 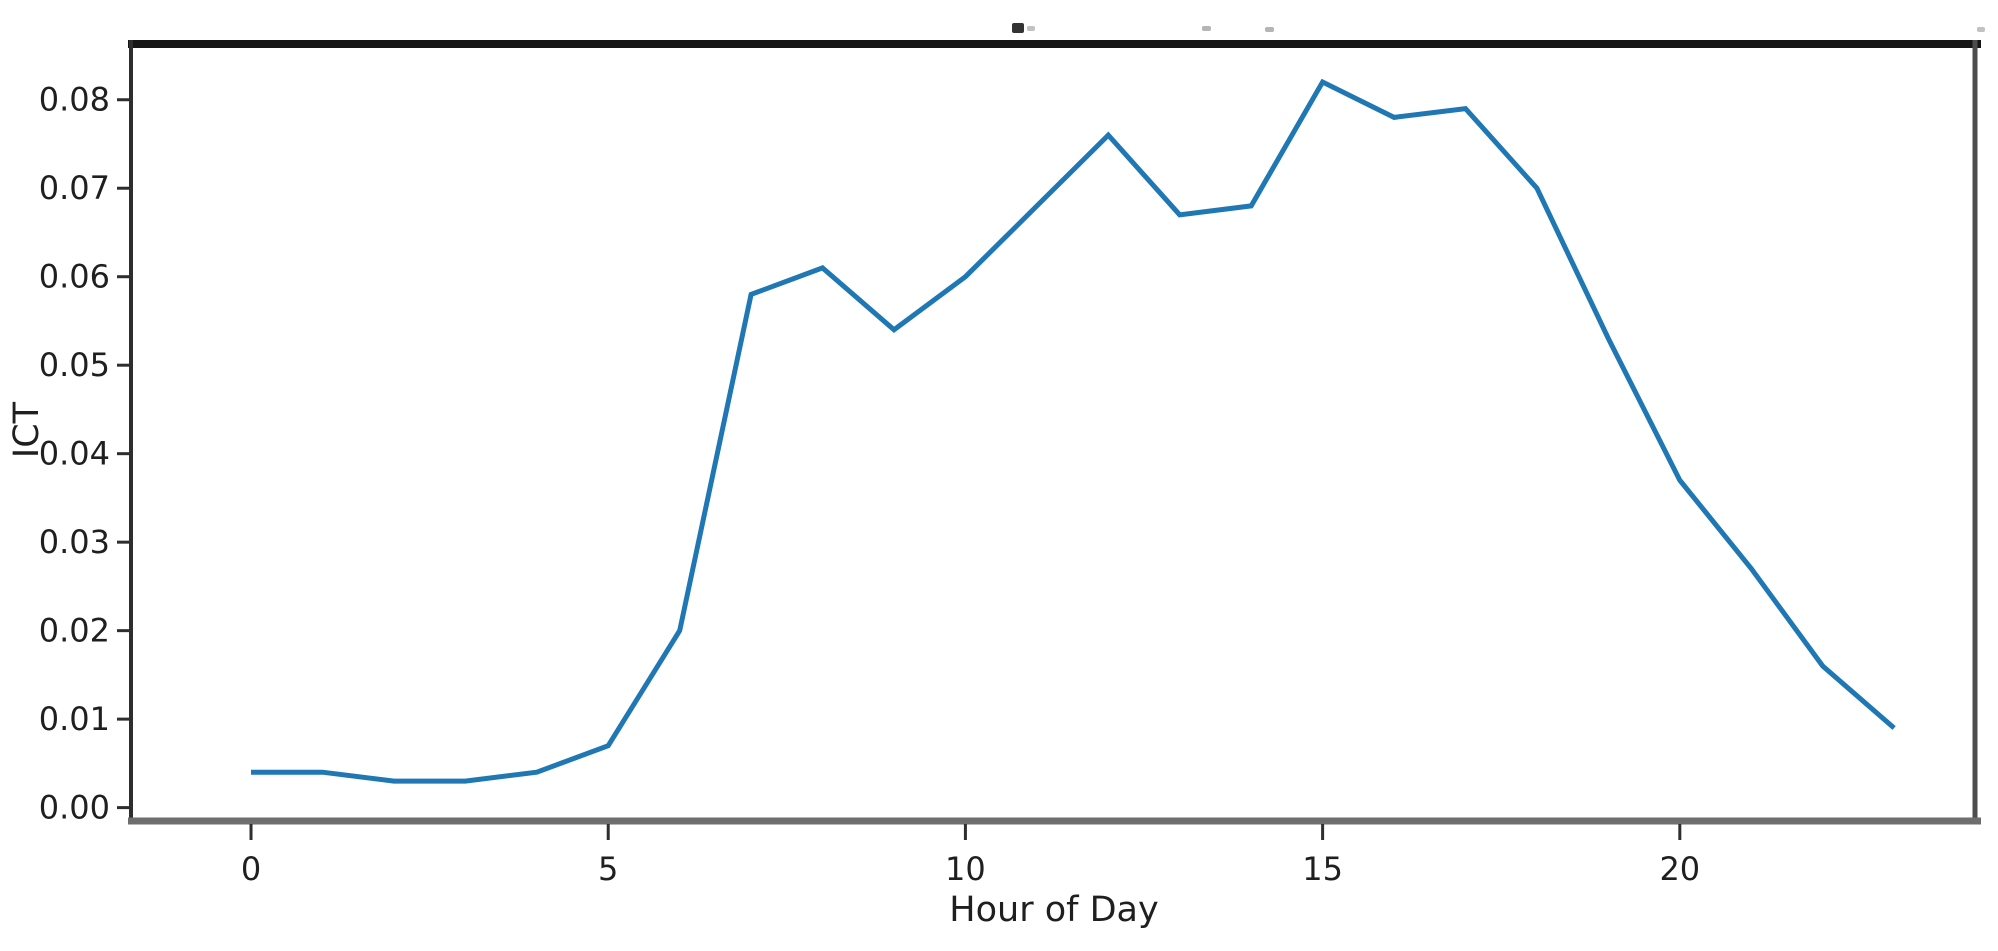 What do you see at coordinates (74, 631) in the screenshot?
I see `y-tick-label: 0.02` at bounding box center [74, 631].